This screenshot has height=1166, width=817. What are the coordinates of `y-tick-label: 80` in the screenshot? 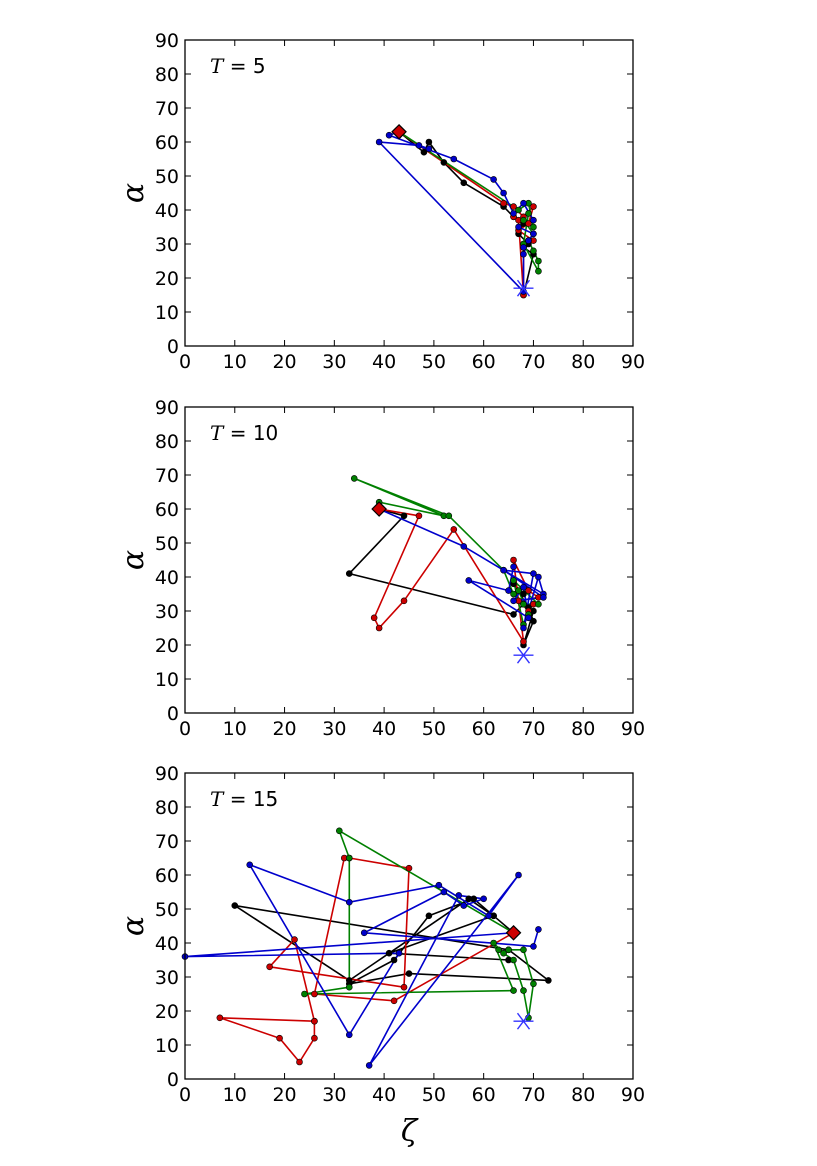 It's located at (167, 808).